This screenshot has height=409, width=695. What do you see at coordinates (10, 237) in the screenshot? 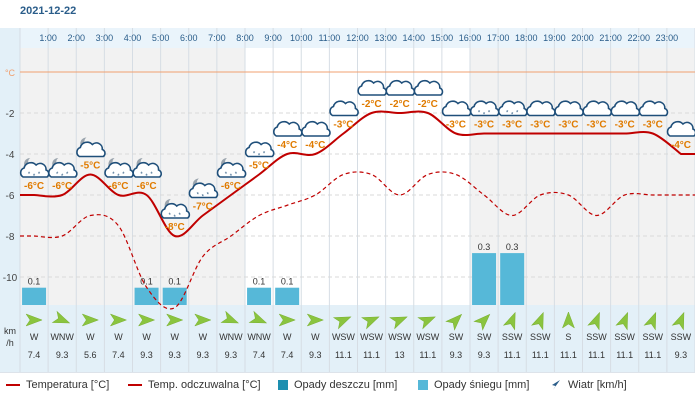
I see `y-tick-label: -8` at bounding box center [10, 237].